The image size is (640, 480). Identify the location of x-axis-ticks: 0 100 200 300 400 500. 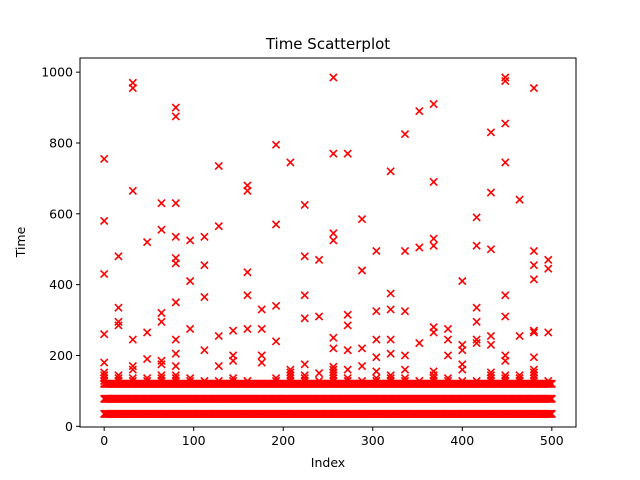
(332, 437).